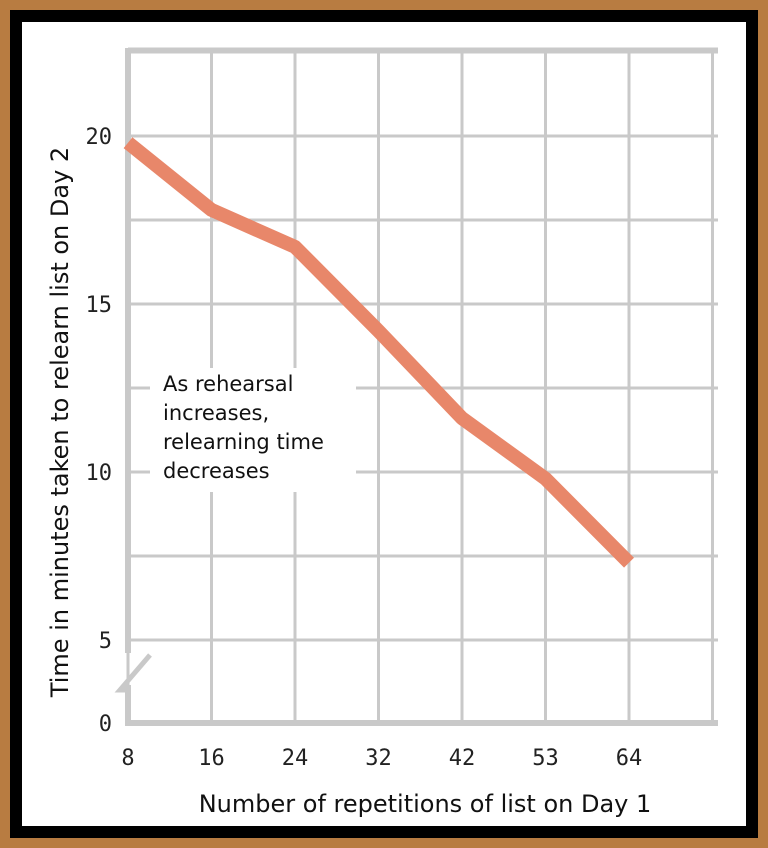 This screenshot has height=848, width=768. Describe the element at coordinates (99, 431) in the screenshot. I see `y-tick-labels: 0 5 10 15 20` at that location.